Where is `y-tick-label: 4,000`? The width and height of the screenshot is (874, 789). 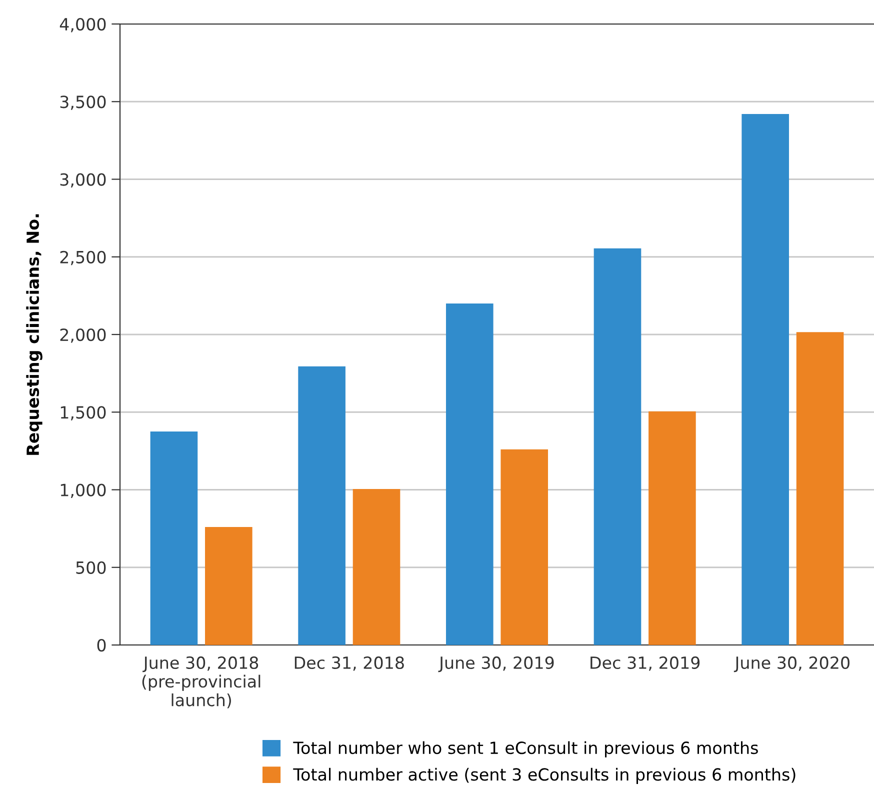
y-tick-label: 4,000 is located at coordinates (83, 25).